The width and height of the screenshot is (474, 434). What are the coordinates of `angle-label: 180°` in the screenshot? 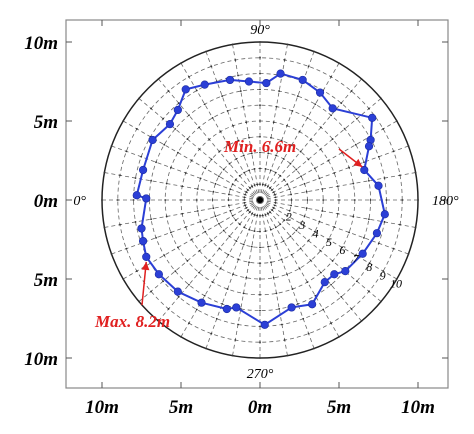 It's located at (445, 201).